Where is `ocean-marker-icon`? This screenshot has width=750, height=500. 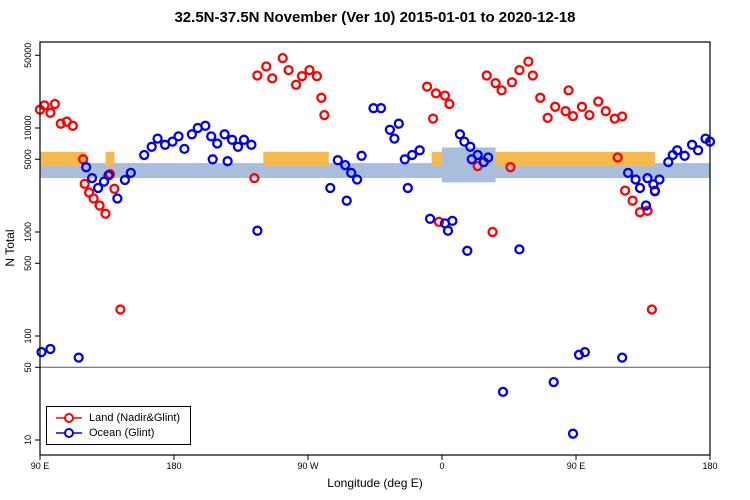 ocean-marker-icon is located at coordinates (69, 433).